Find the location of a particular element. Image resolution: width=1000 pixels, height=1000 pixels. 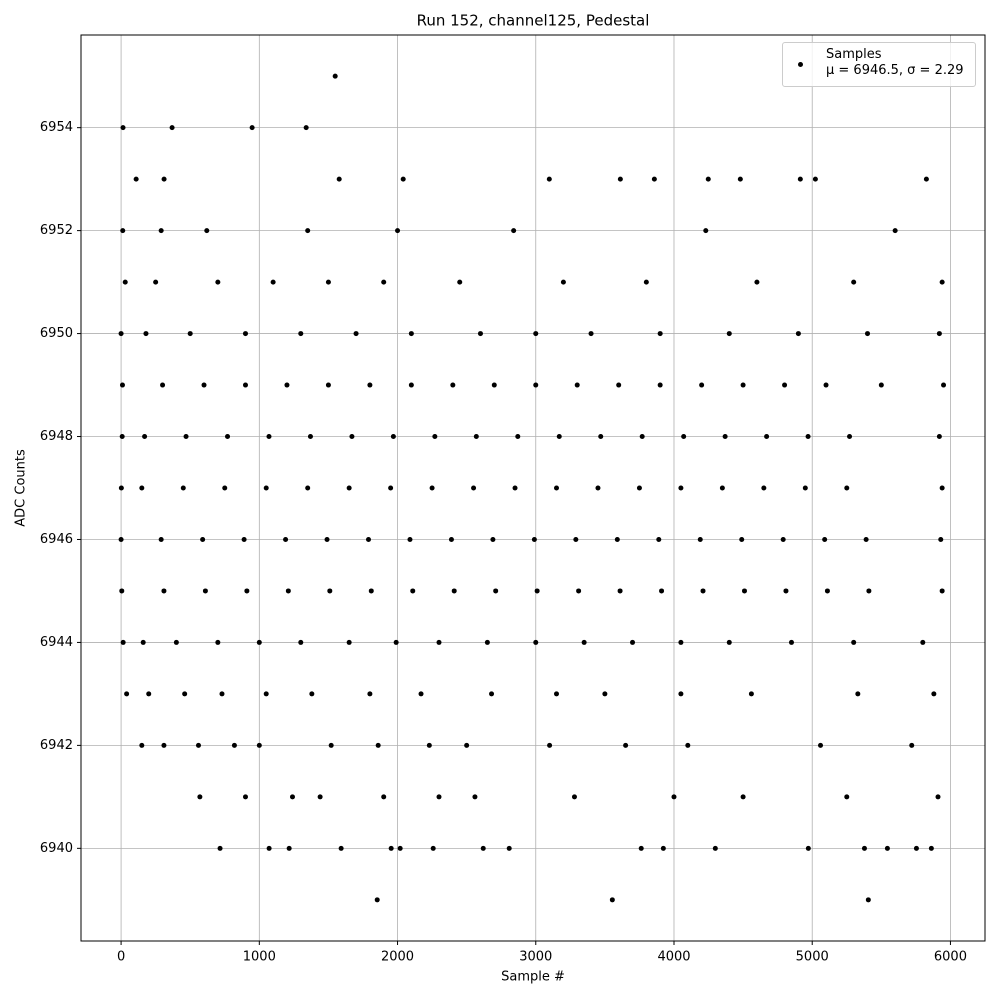

y-tick-label: 6944 is located at coordinates (56, 642).